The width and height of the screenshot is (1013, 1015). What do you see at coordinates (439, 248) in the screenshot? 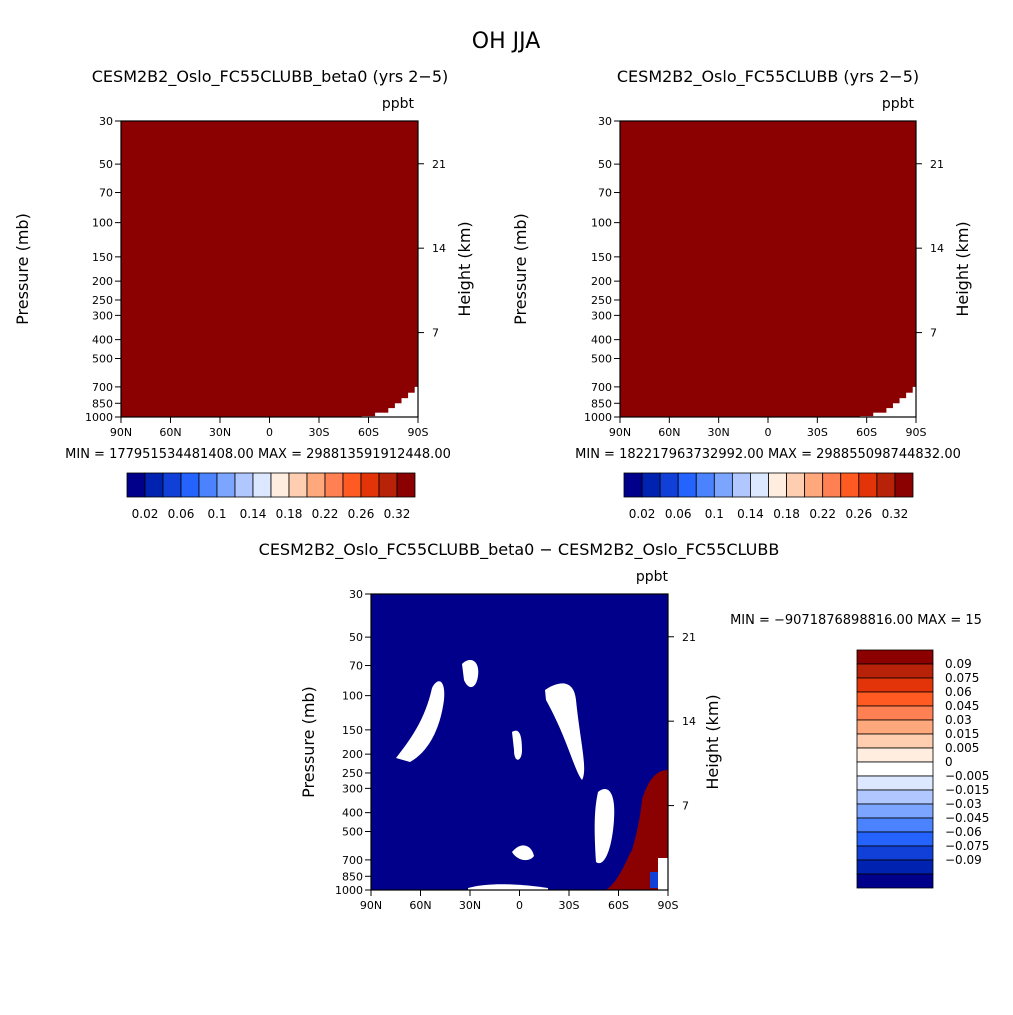
I see `panel1-htick-label-1: 14` at bounding box center [439, 248].